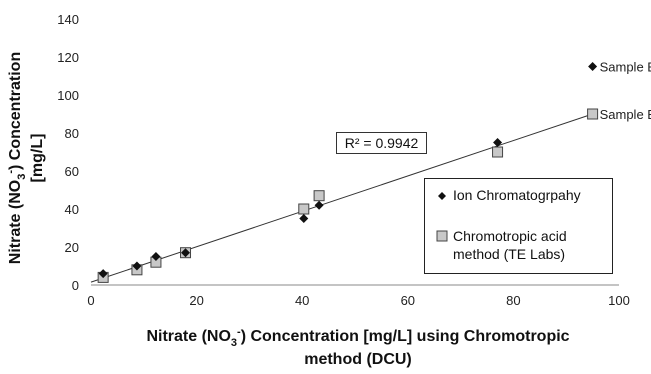  What do you see at coordinates (68, 19) in the screenshot?
I see `y-tick-label: 140` at bounding box center [68, 19].